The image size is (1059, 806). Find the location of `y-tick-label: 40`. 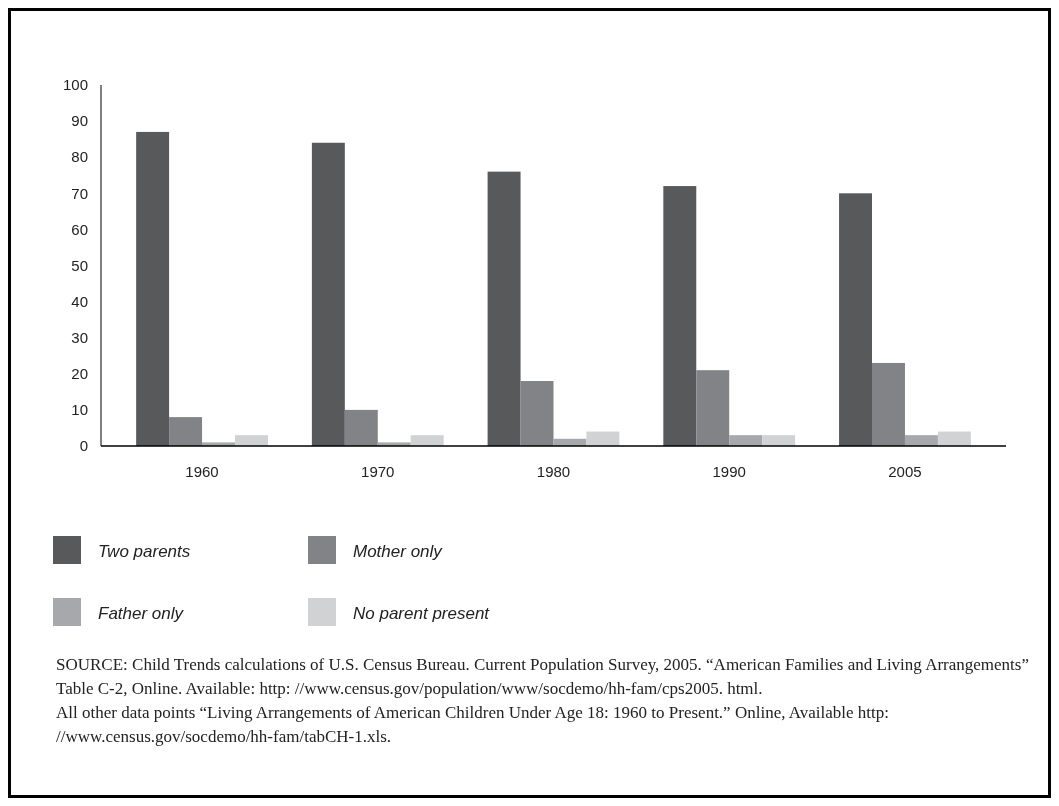

y-tick-label: 40 is located at coordinates (79, 301).